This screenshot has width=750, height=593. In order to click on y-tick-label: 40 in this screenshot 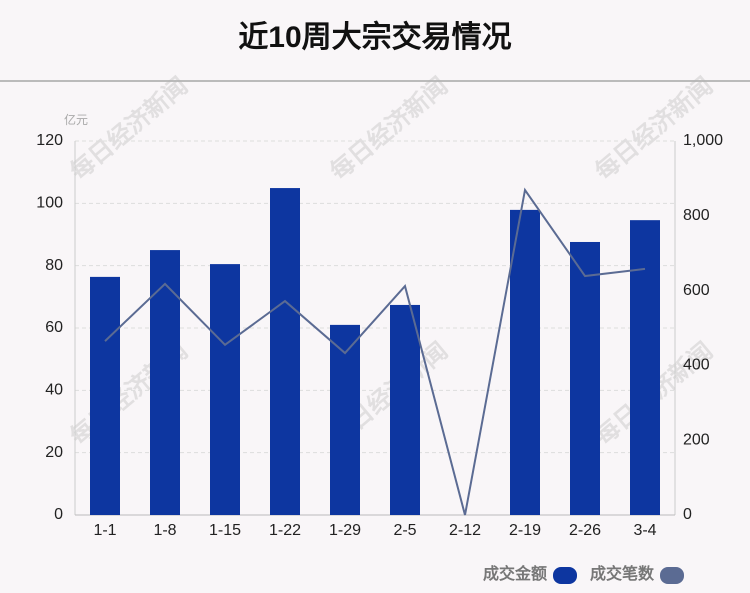, I will do `click(54, 390)`.